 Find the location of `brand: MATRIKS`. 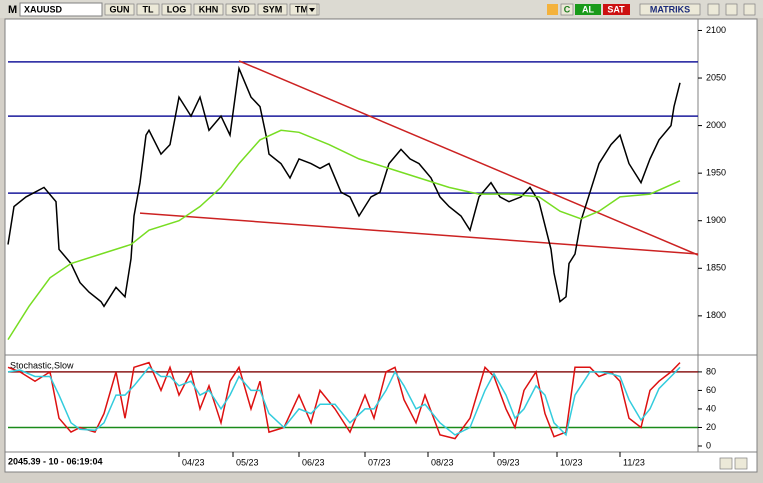

brand: MATRIKS is located at coordinates (670, 9).